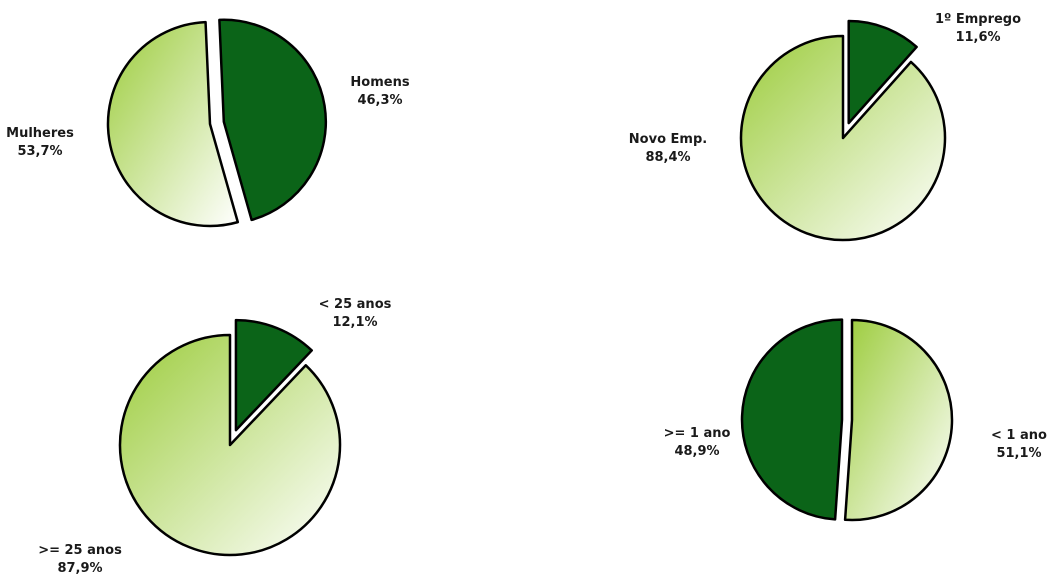  Describe the element at coordinates (354, 322) in the screenshot. I see `slice-value-menos-25-anos: 12,1%` at that location.